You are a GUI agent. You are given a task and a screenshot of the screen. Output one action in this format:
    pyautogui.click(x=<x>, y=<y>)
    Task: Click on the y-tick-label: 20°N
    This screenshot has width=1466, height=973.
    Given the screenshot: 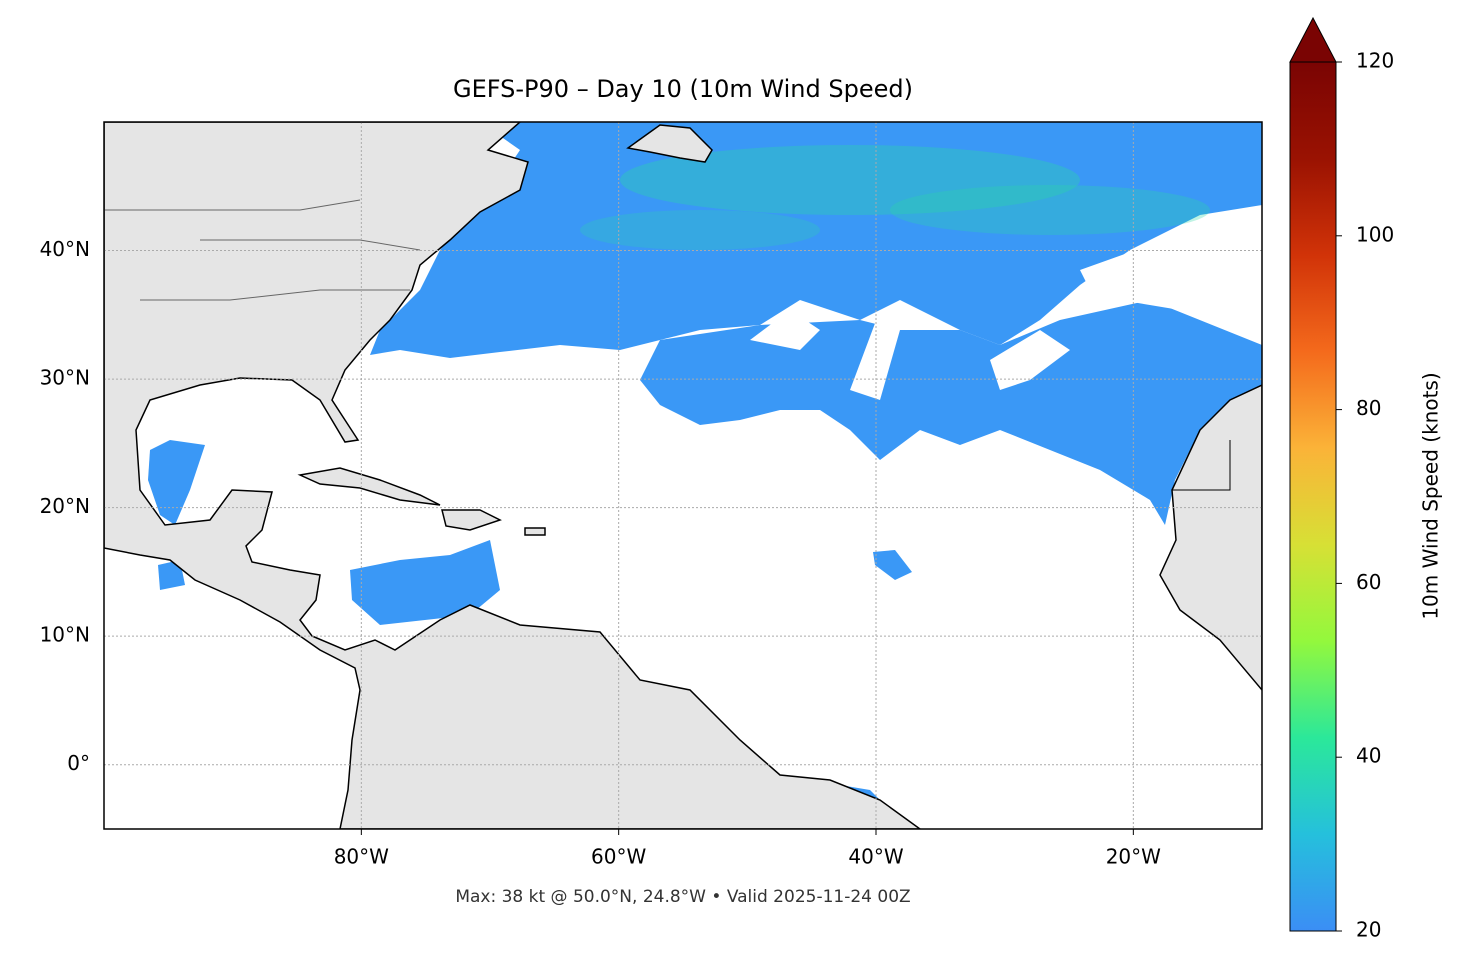 What is the action you would take?
    pyautogui.click(x=65, y=506)
    